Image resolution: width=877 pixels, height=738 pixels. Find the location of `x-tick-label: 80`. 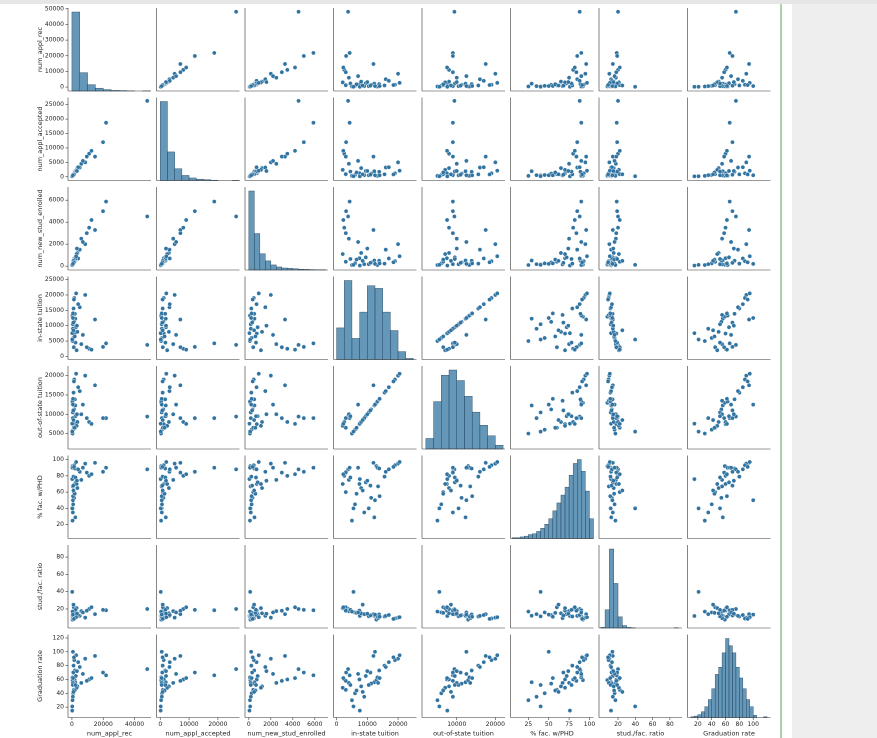

x-tick-label: 80 is located at coordinates (740, 724).